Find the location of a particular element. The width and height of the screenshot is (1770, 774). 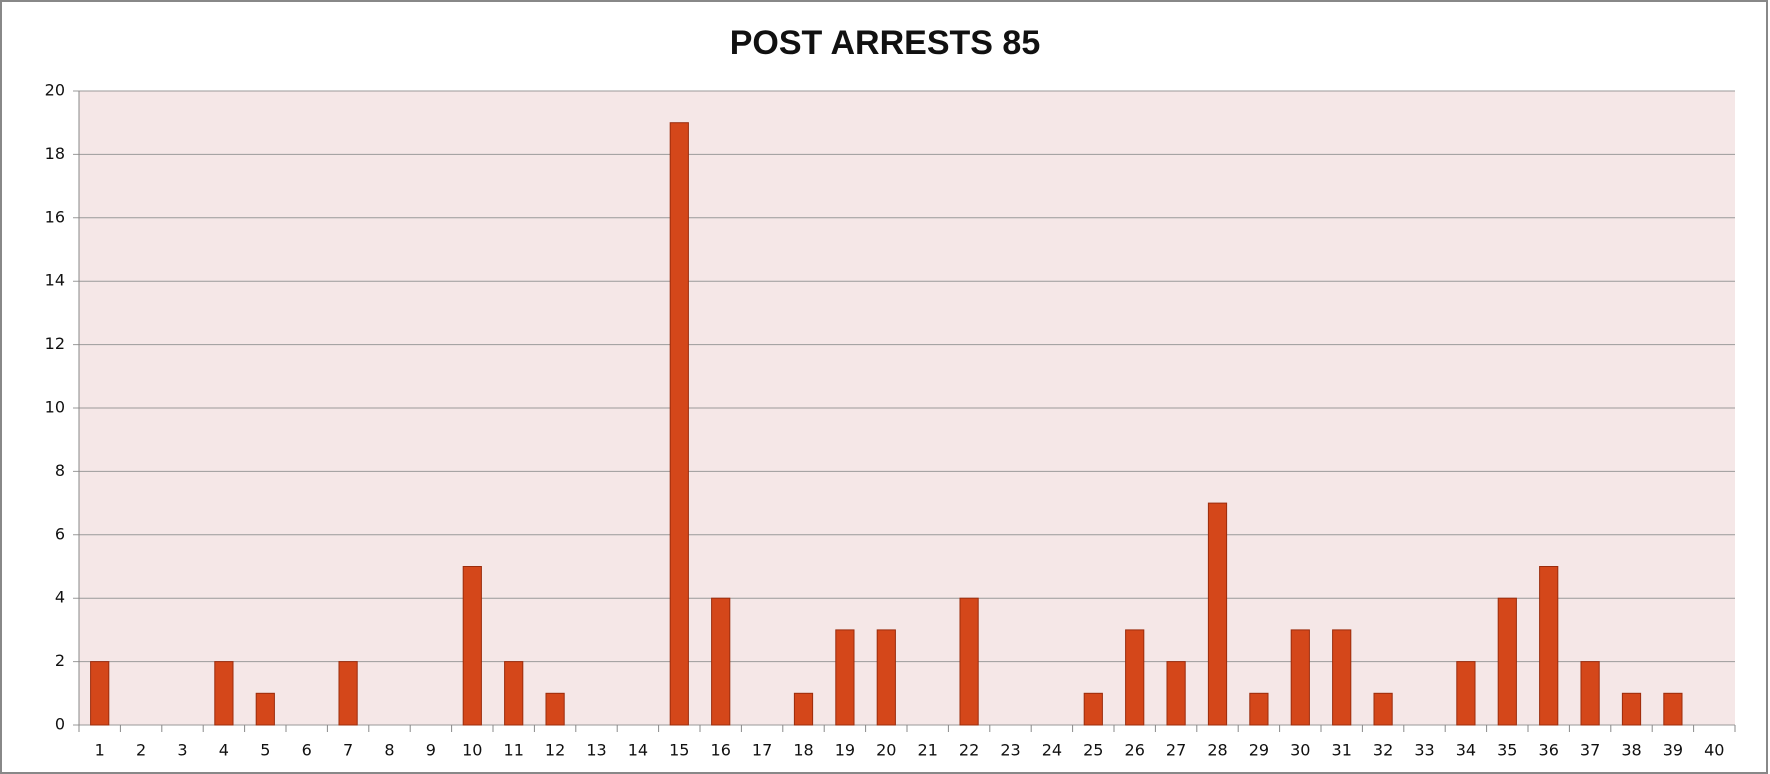

x-tick-label: 16 is located at coordinates (721, 750).